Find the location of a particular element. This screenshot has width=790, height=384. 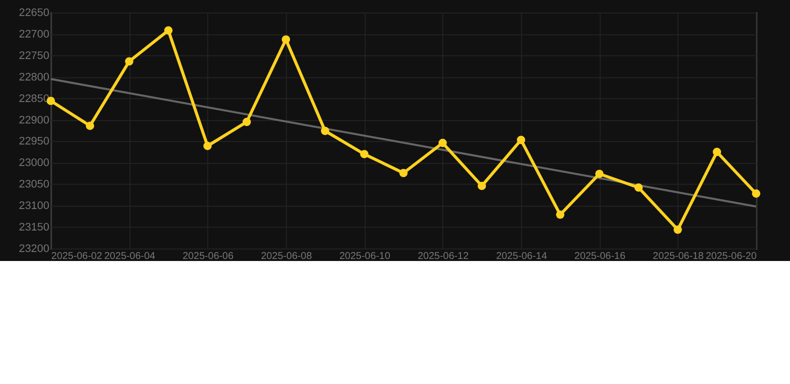

y-tick-label: 22800 is located at coordinates (34, 77).